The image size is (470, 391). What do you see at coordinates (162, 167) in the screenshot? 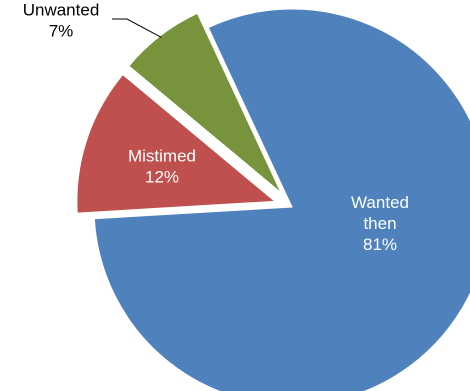
I see `slice-label-mistimed: Mistimed 12%` at bounding box center [162, 167].